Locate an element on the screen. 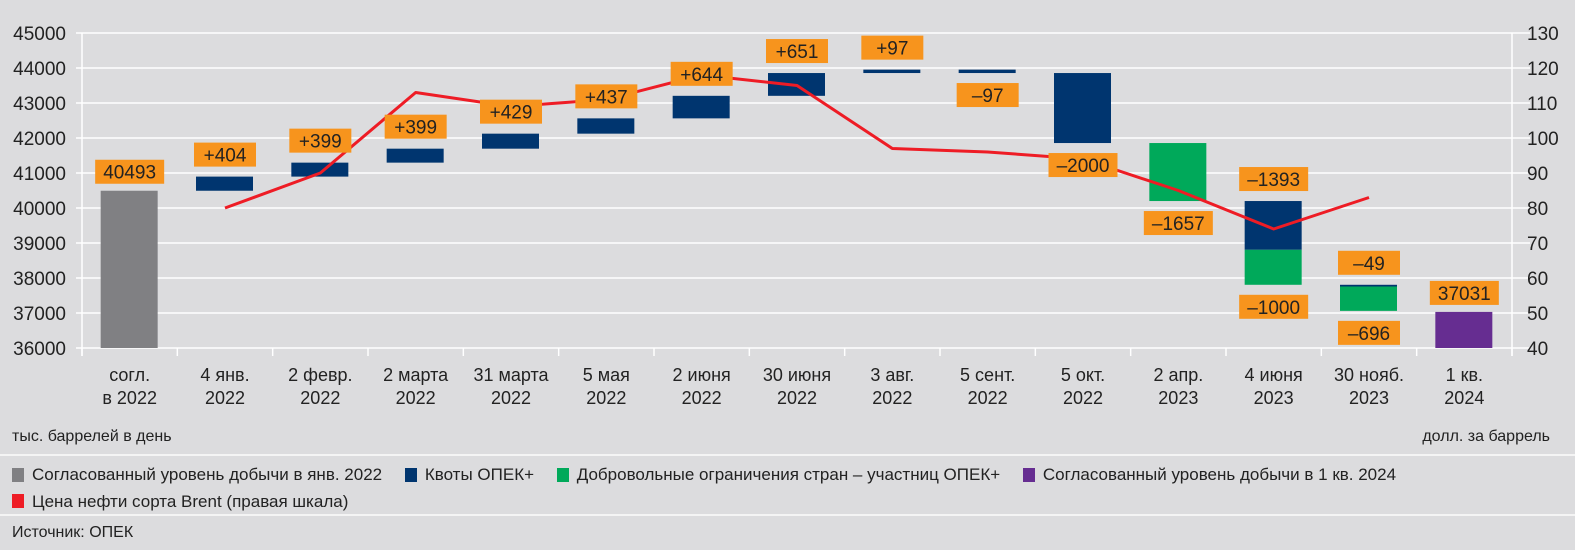 The width and height of the screenshot is (1575, 550). left-tick-label: 36000 is located at coordinates (39, 349).